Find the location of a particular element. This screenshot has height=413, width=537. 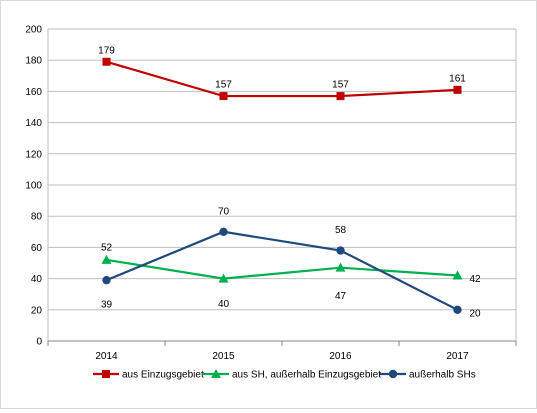

data-label: 20 is located at coordinates (476, 313).